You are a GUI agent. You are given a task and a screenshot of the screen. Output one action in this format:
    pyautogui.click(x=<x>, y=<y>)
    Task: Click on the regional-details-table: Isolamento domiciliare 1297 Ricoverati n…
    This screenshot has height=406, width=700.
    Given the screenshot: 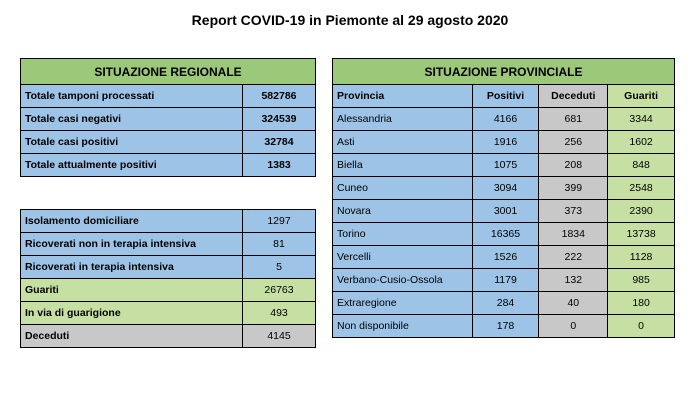 What is the action you would take?
    pyautogui.click(x=168, y=278)
    